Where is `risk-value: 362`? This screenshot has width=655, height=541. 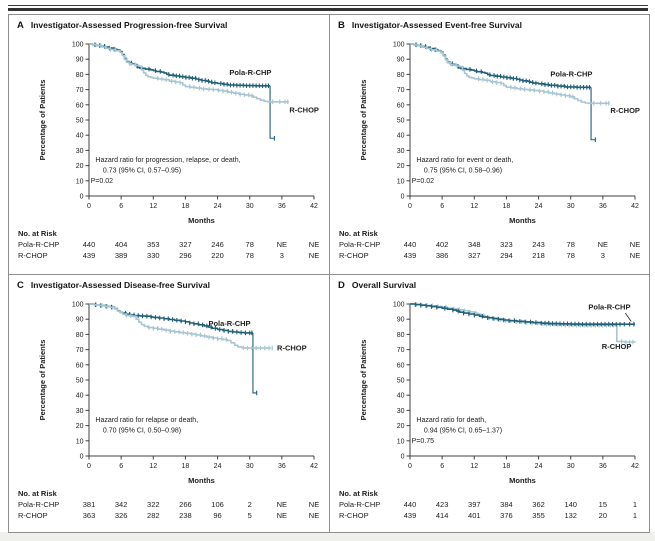 risk-value: 362 is located at coordinates (538, 504).